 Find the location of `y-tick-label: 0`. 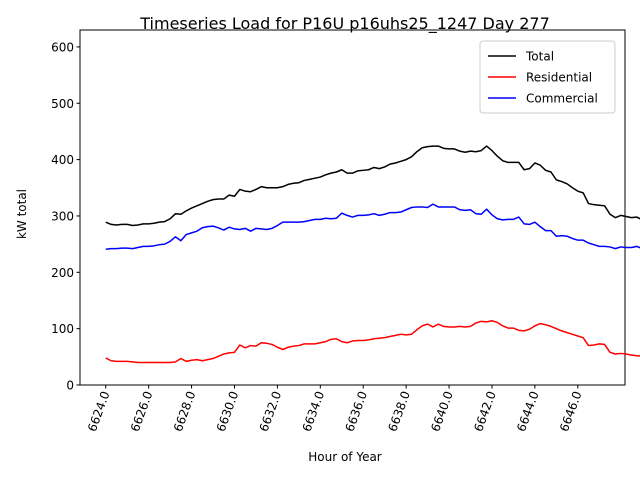

y-tick-label: 0 is located at coordinates (70, 386).